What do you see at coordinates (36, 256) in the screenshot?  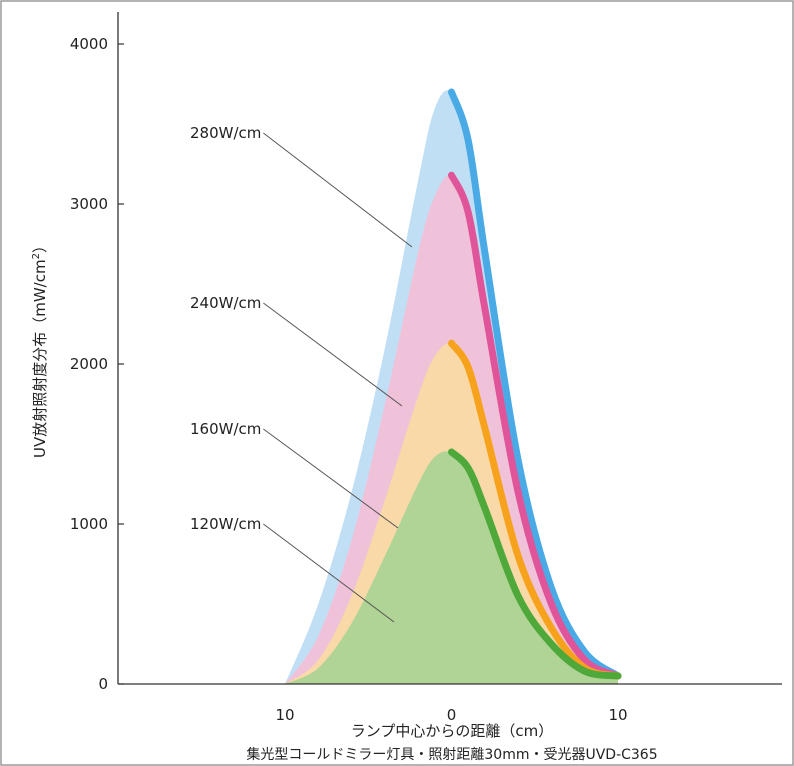 I see `y-axis-title-superscript: 2` at bounding box center [36, 256].